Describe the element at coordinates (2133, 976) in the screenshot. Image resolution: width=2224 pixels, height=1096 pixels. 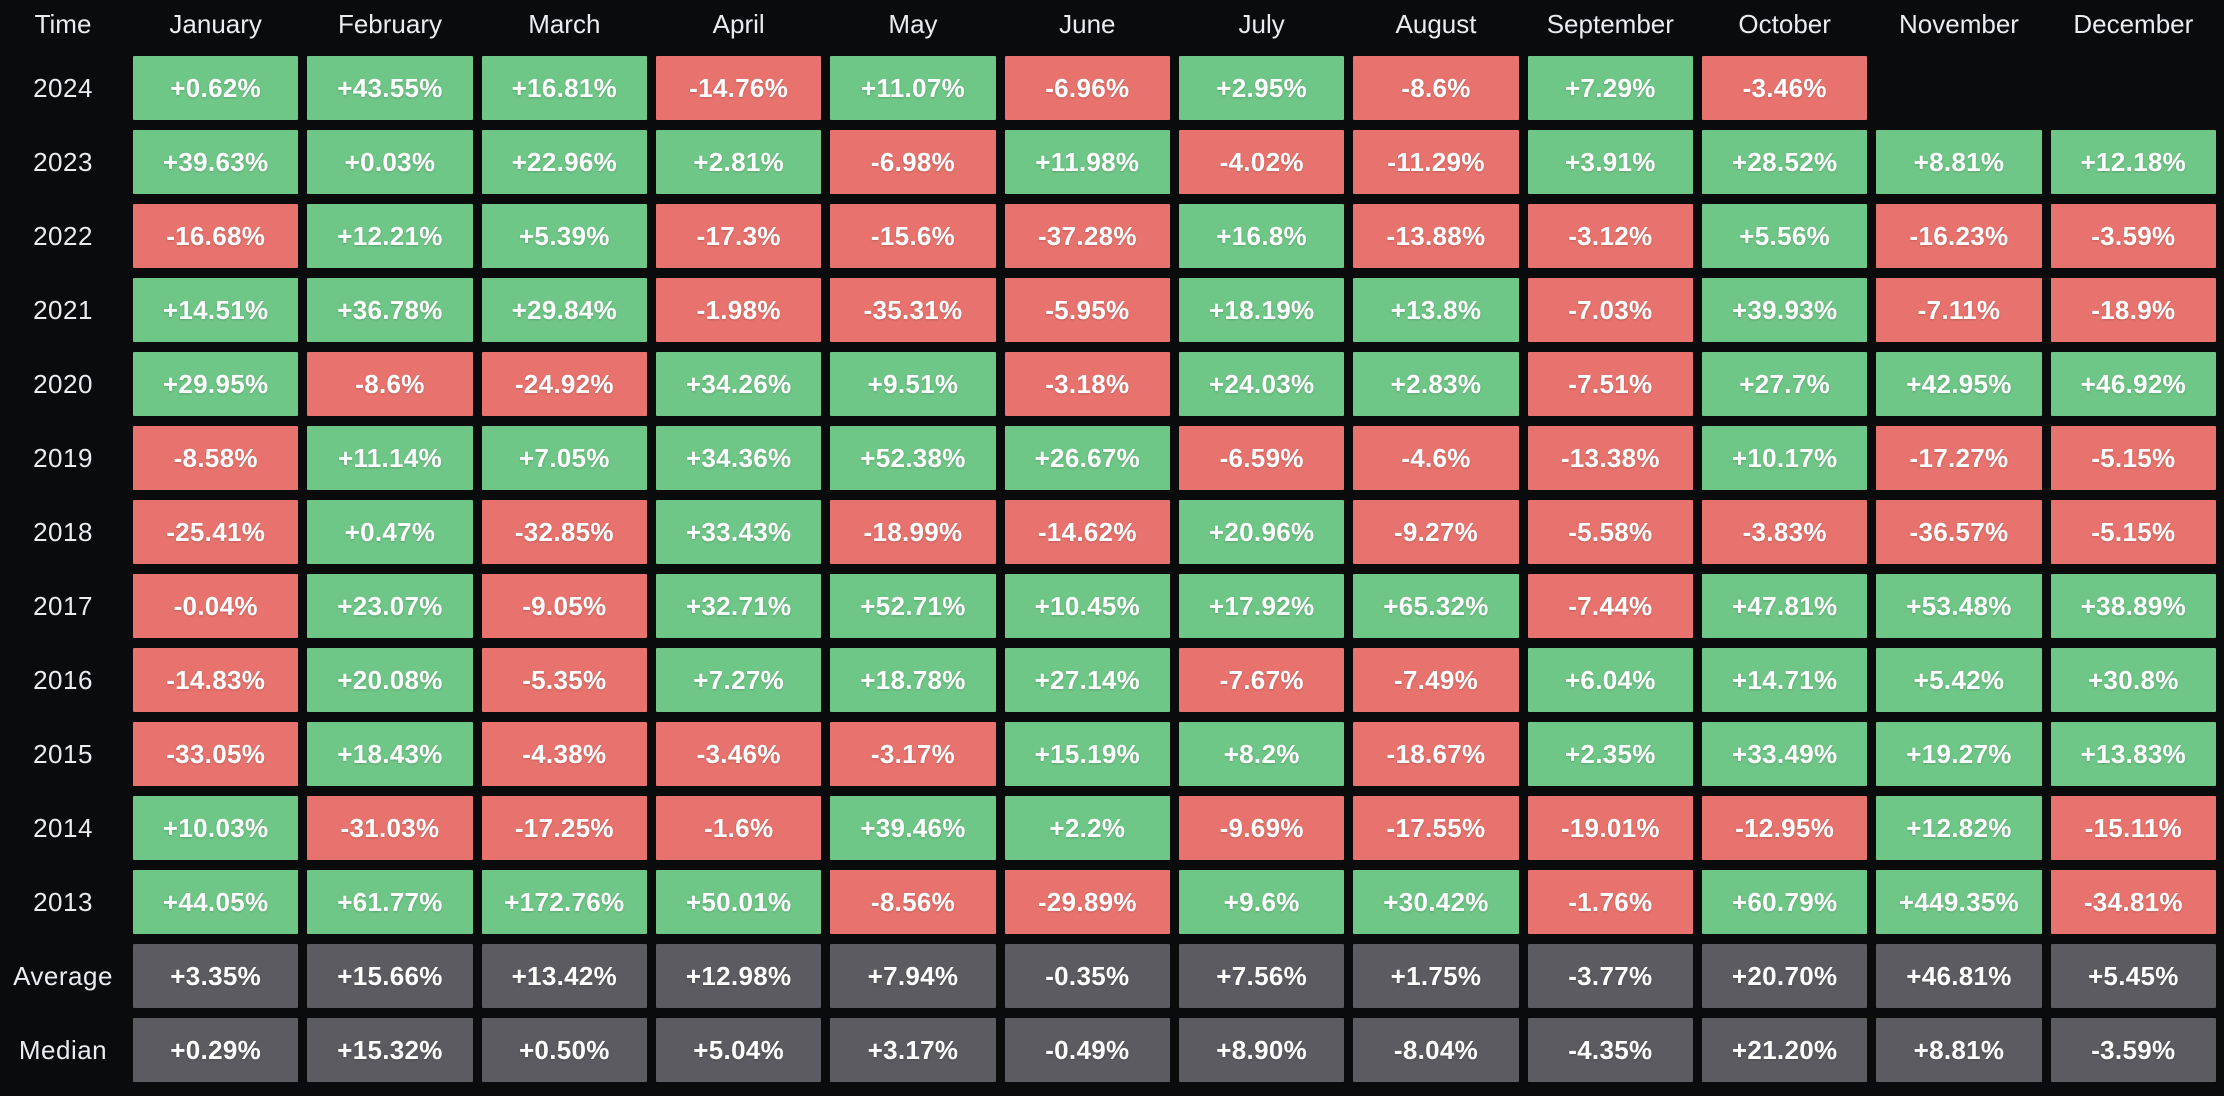
I see `return-cell-average-december: +5.45%` at that location.